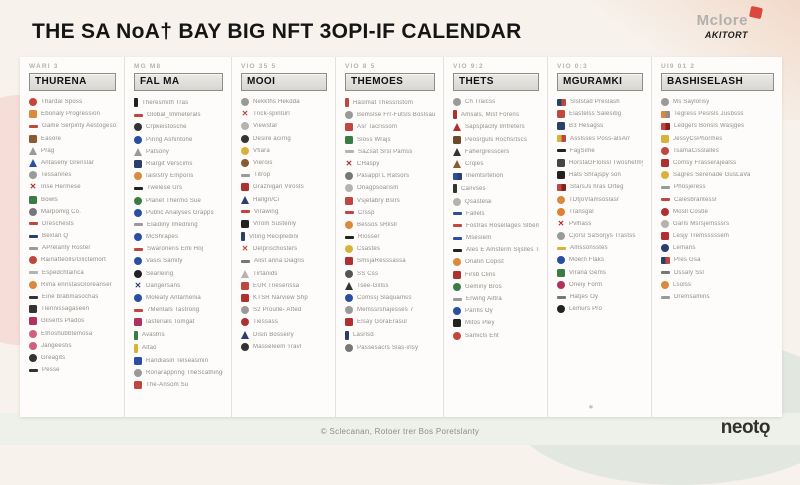 This screenshot has height=485, width=800. Describe the element at coordinates (572, 66) in the screenshot. I see `column-tag: VIO 0:3` at that location.